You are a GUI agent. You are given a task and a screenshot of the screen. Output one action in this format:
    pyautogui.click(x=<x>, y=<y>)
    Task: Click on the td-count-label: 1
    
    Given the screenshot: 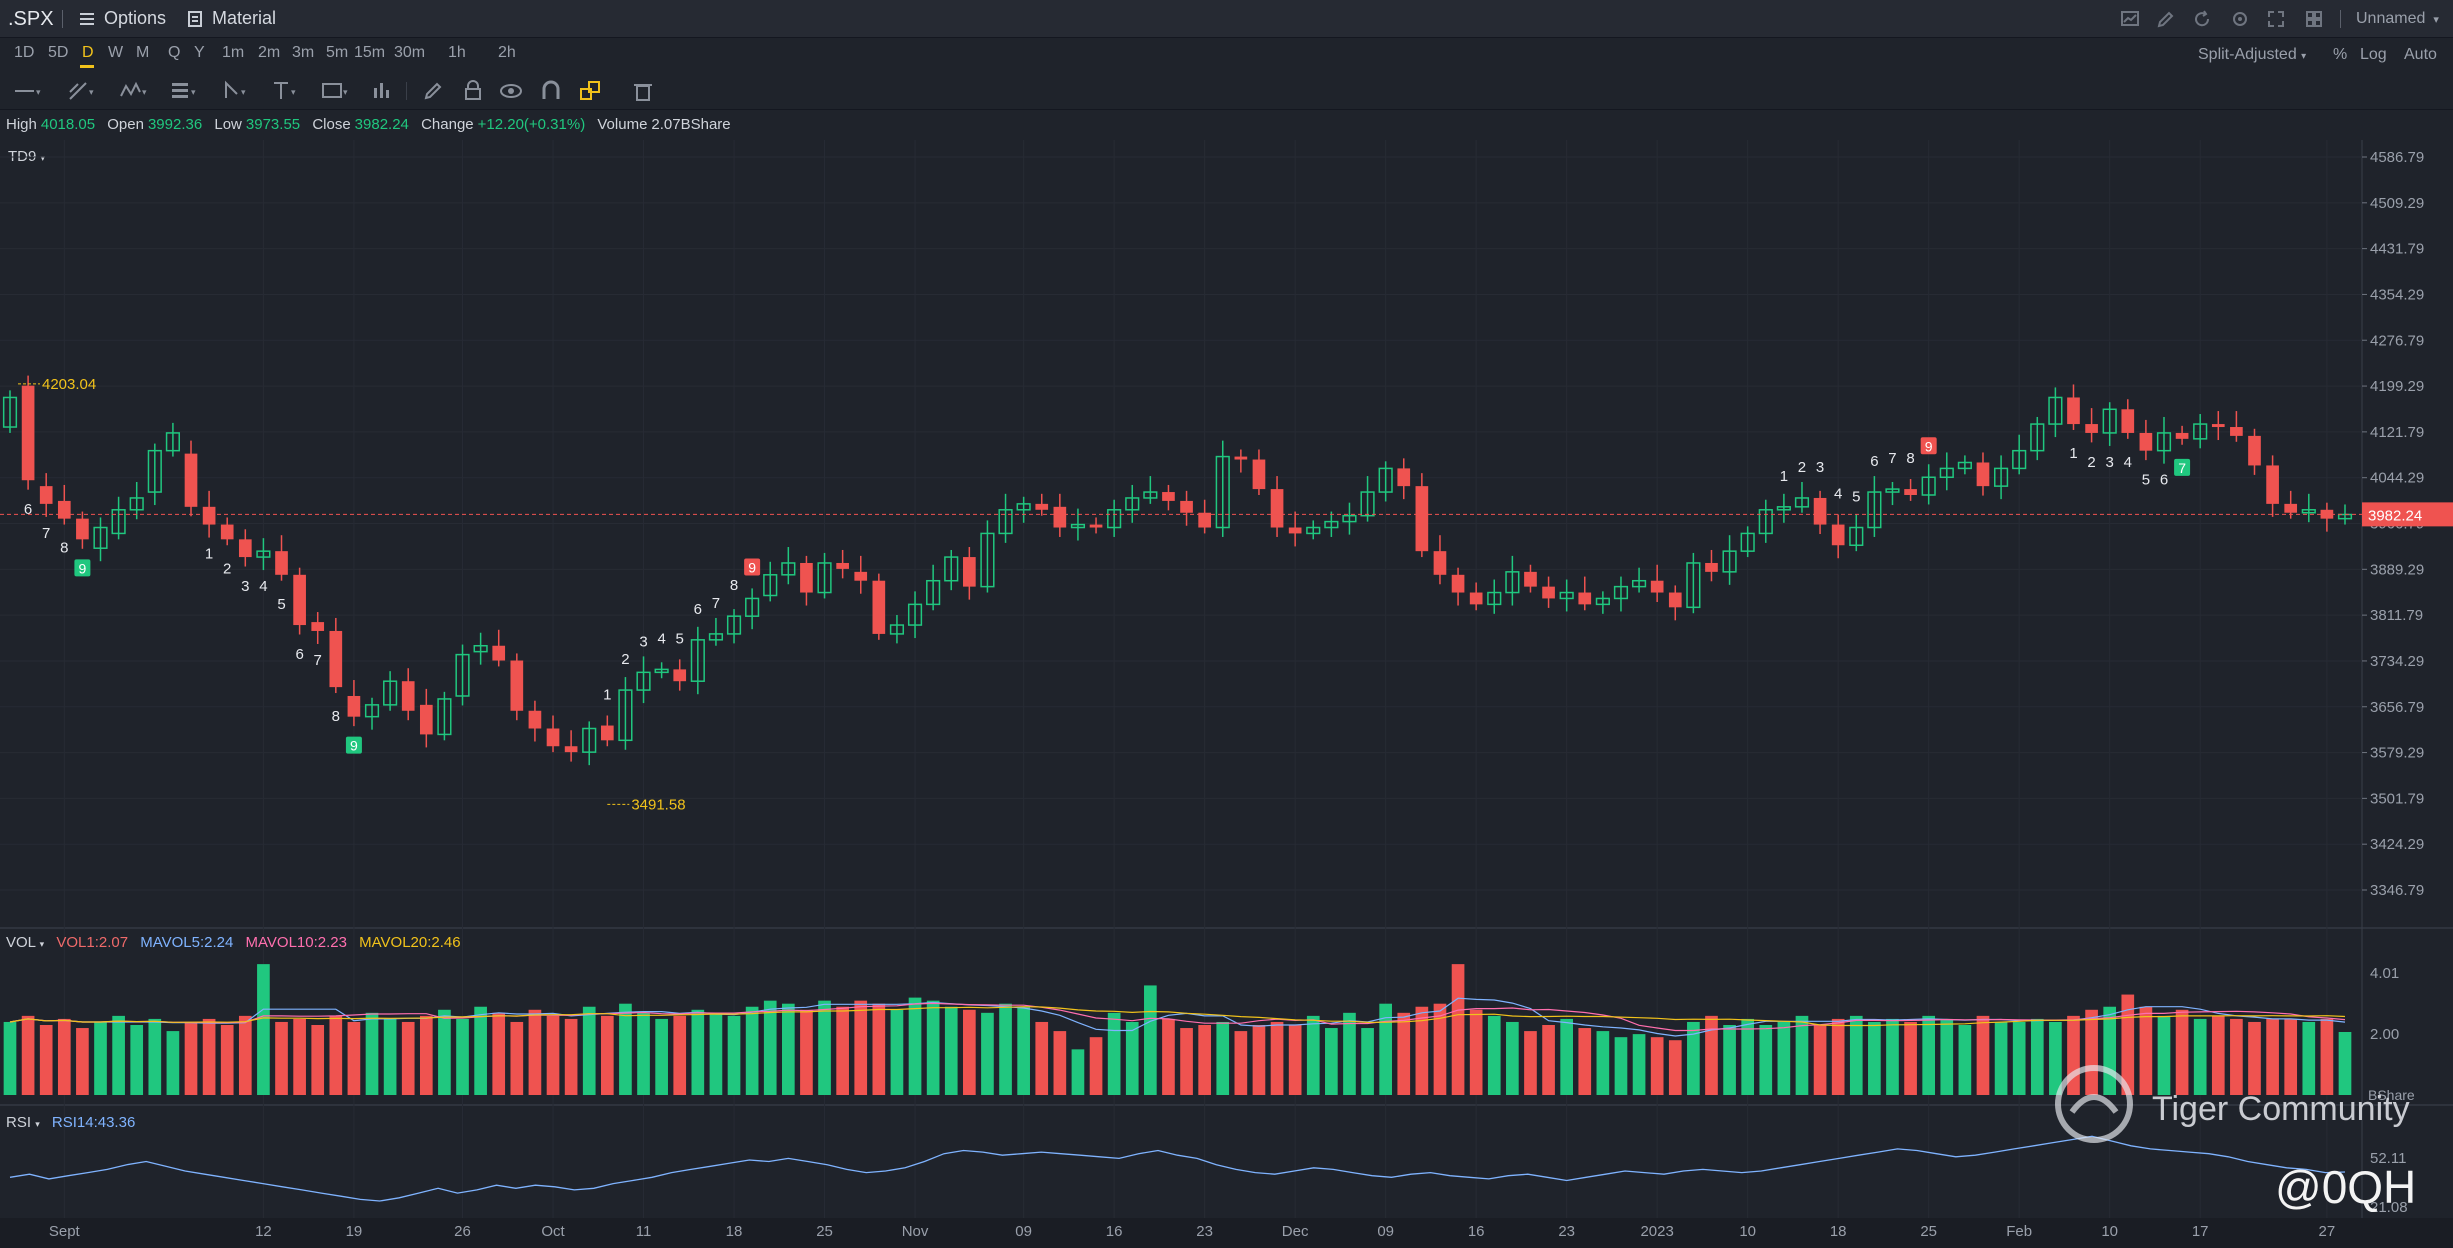 What is the action you would take?
    pyautogui.click(x=209, y=554)
    